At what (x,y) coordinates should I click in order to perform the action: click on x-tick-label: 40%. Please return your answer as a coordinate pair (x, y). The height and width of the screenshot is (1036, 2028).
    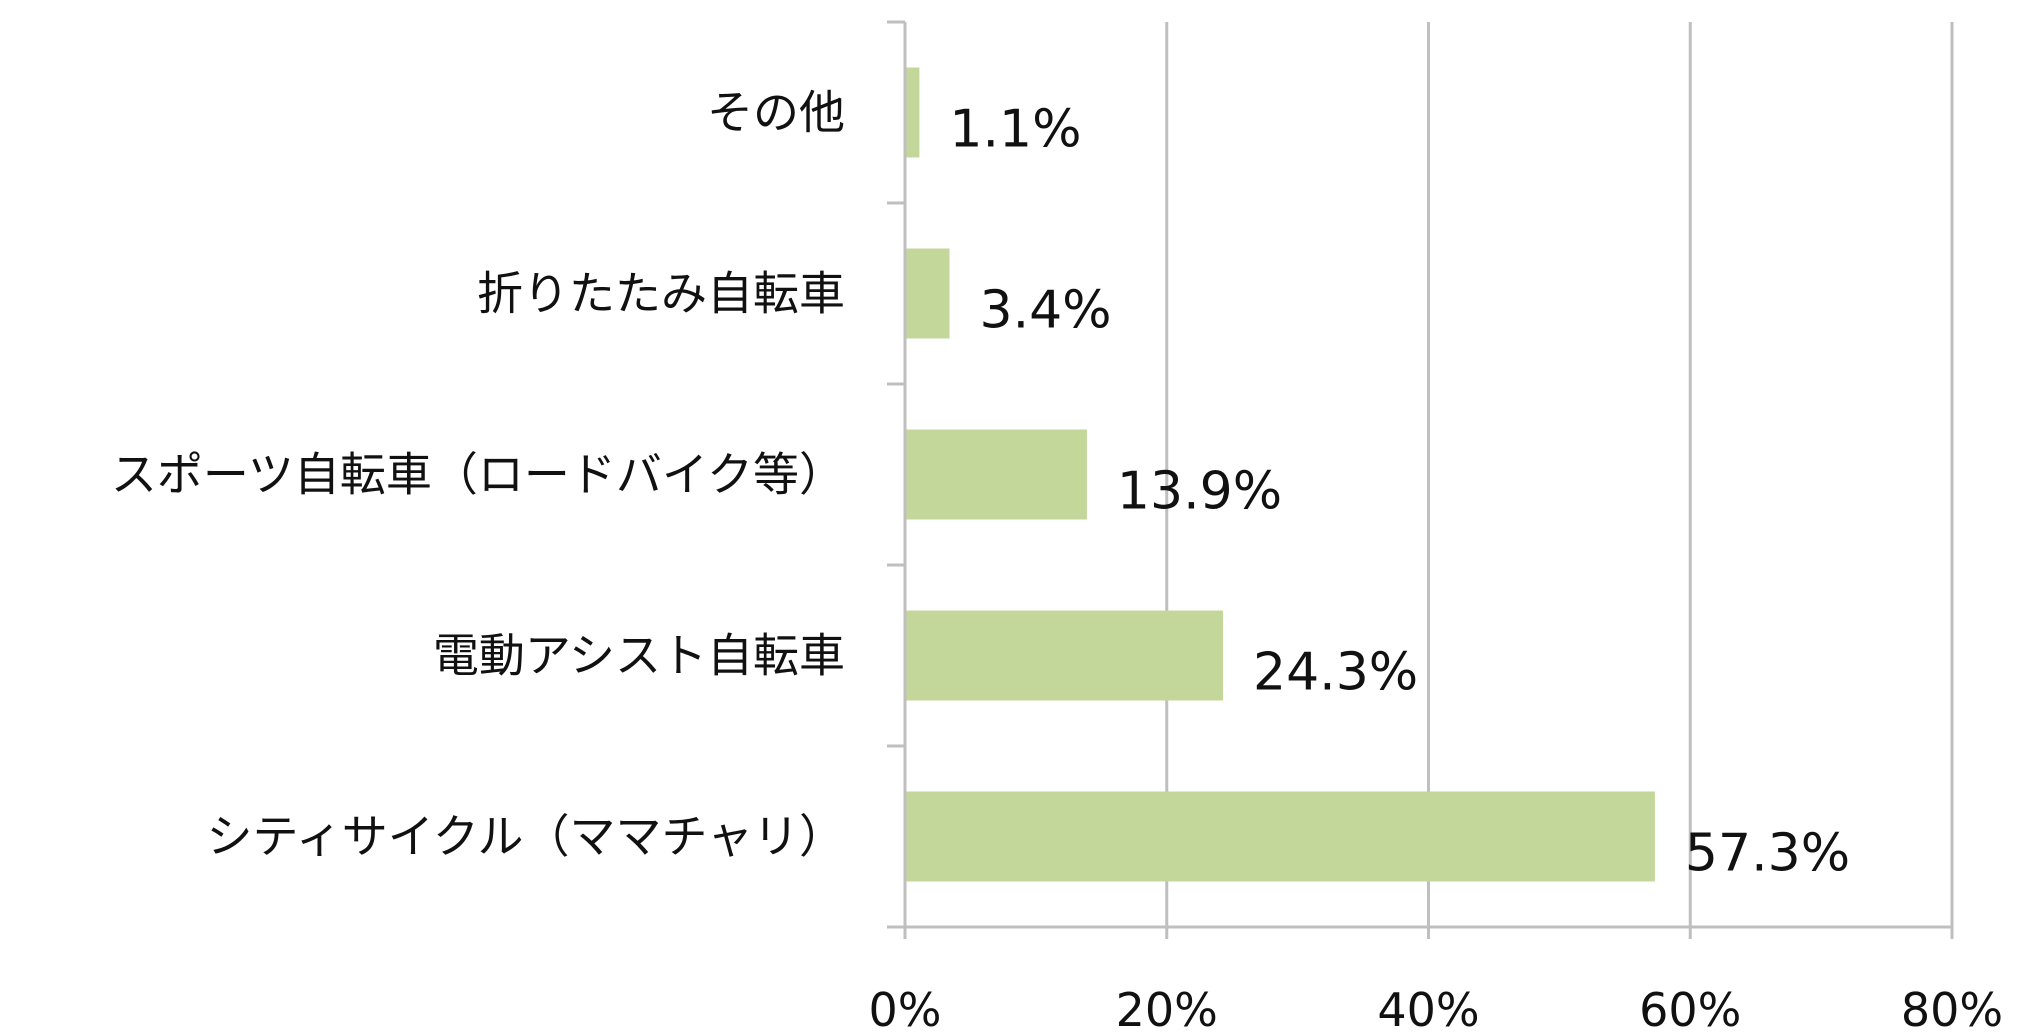
    Looking at the image, I should click on (1428, 1009).